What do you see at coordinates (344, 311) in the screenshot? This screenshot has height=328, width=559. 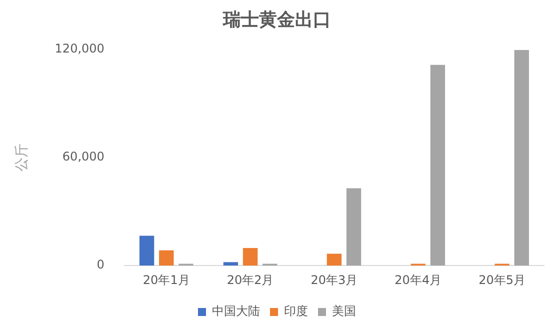 I see `legend-label: 美国` at bounding box center [344, 311].